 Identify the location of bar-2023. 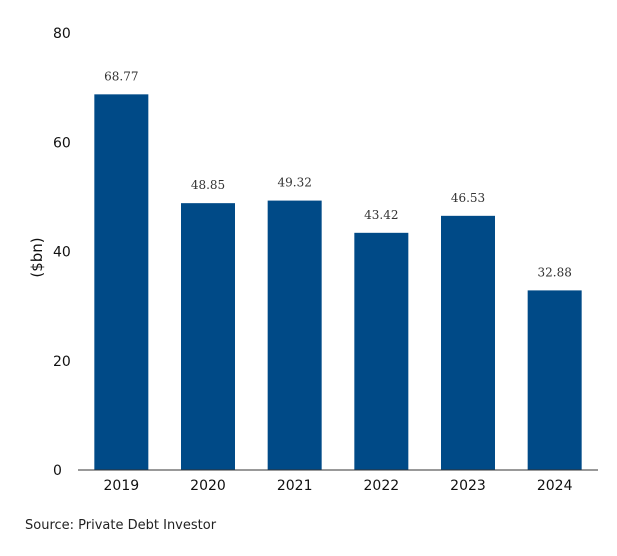
(468, 342).